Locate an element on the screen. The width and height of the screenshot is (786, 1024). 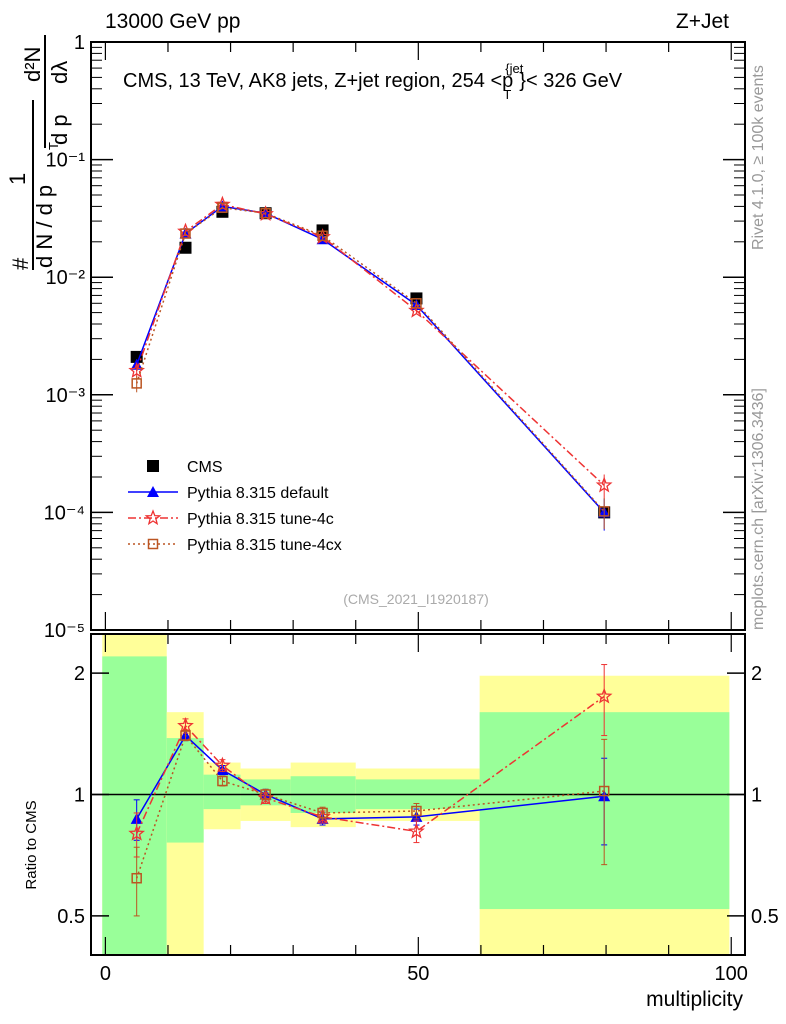
header-right: Z+Jet is located at coordinates (702, 21).